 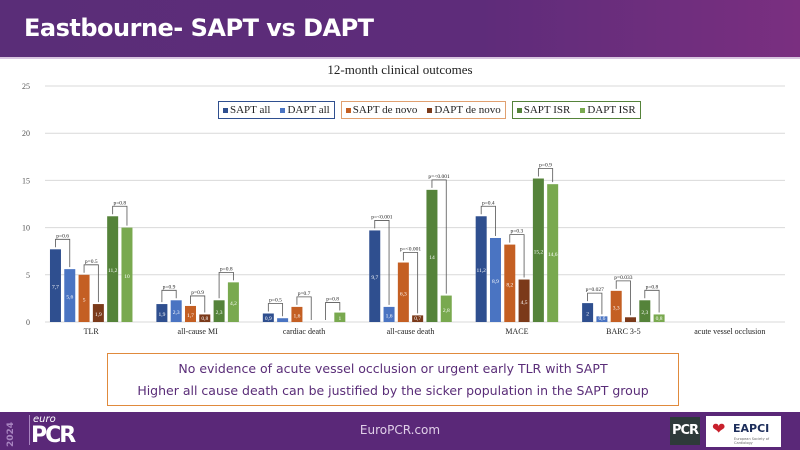 What do you see at coordinates (719, 429) in the screenshot?
I see `heart-icon: ❤` at bounding box center [719, 429].